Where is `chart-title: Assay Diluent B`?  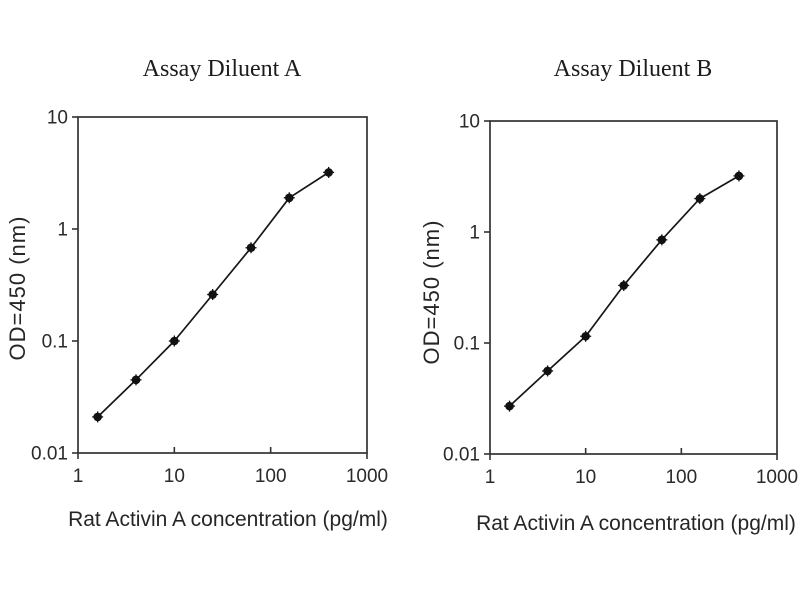 chart-title: Assay Diluent B is located at coordinates (633, 69).